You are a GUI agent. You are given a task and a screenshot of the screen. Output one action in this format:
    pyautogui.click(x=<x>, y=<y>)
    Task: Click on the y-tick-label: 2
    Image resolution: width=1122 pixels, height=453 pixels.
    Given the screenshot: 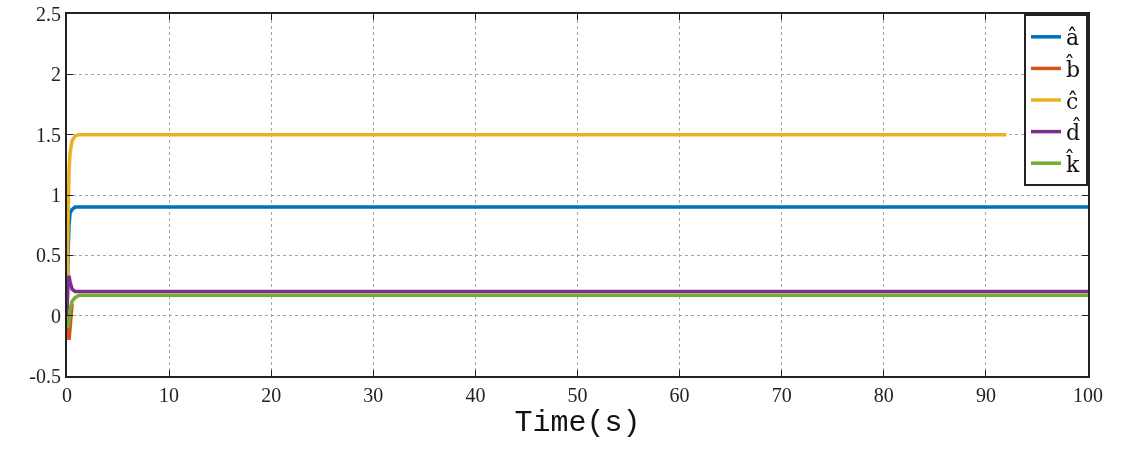 What is the action you would take?
    pyautogui.click(x=56, y=74)
    